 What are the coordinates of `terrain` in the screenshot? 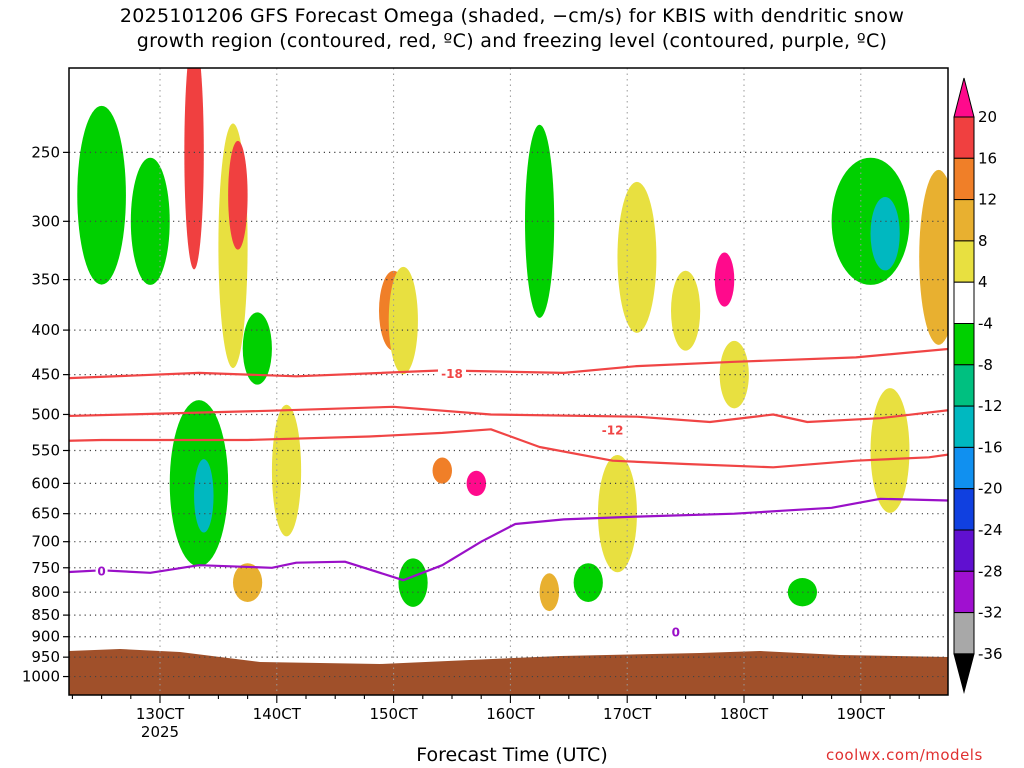 It's located at (508, 672).